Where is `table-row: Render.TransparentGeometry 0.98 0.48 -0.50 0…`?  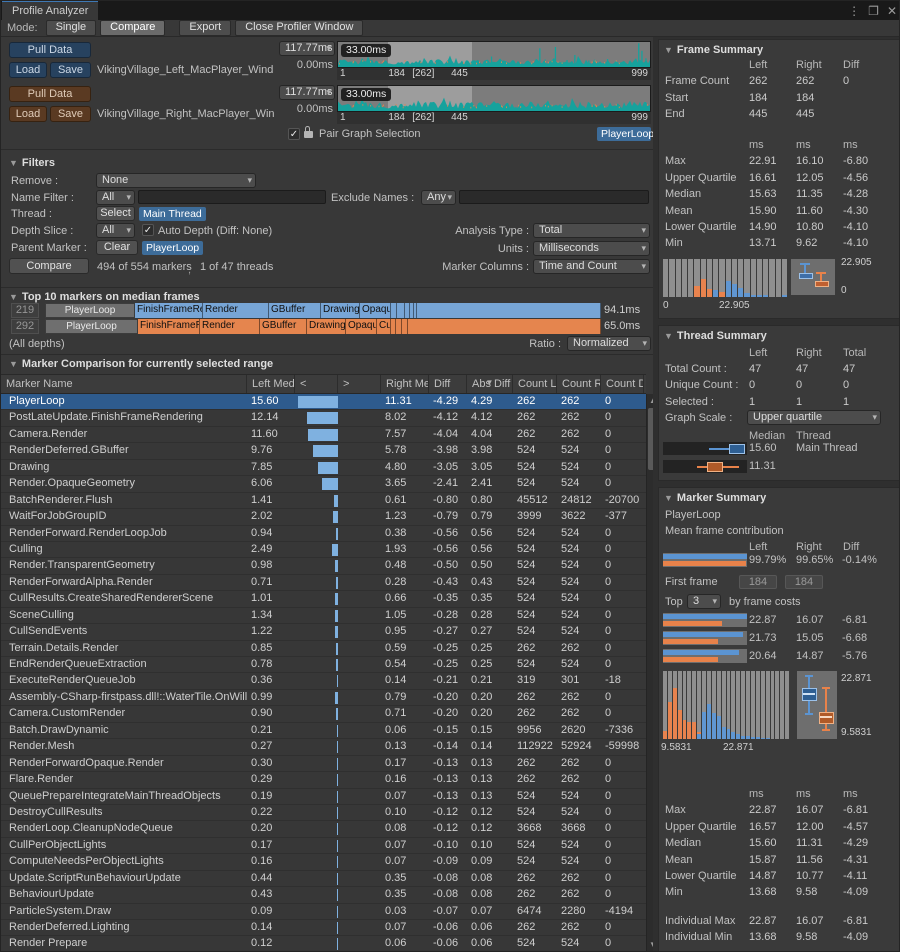
table-row: Render.TransparentGeometry 0.98 0.48 -0.50 0… is located at coordinates (323, 566).